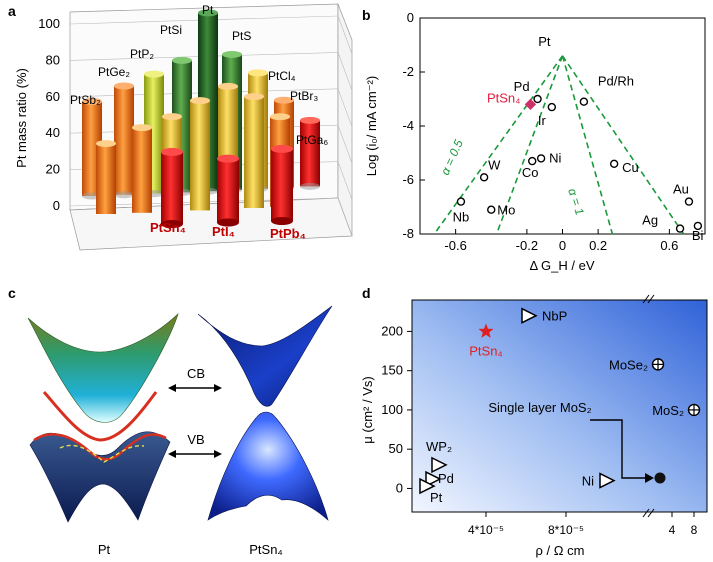  I want to click on ptsn4-caption: PtSn₄, so click(266, 549).